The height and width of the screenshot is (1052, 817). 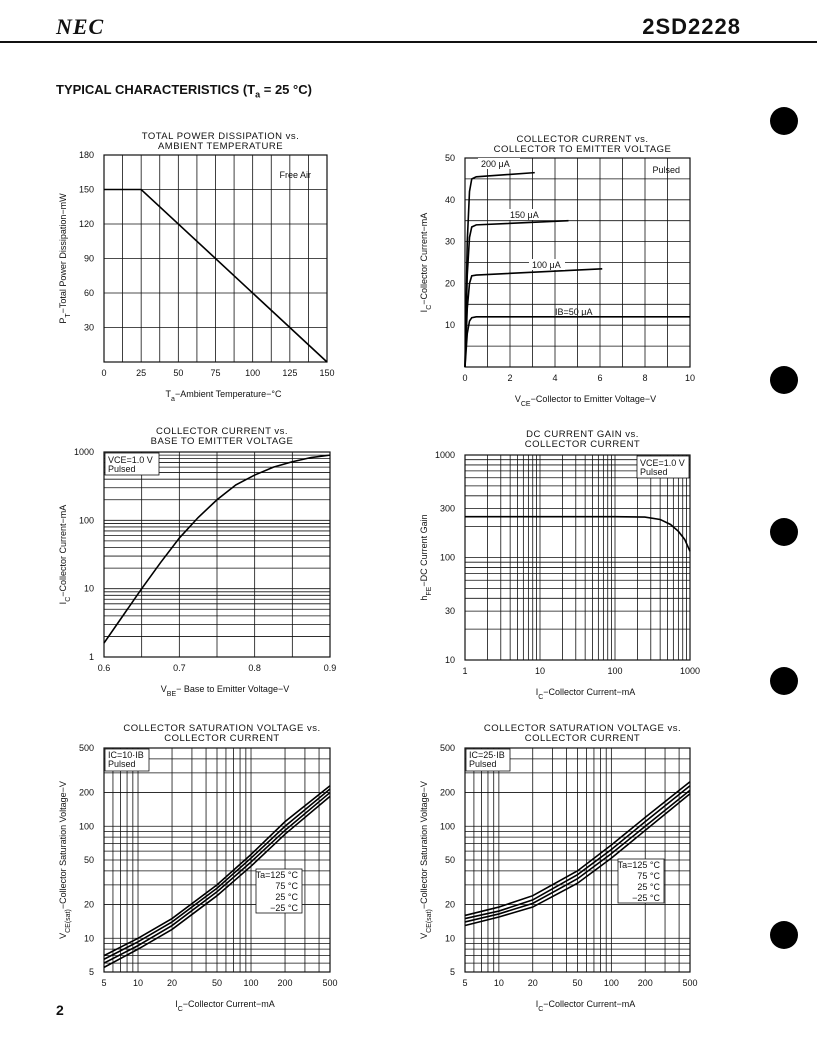 I want to click on section-title: TYPICAL CHARACTERISTICS (Ta = 25 °C), so click(x=184, y=91).